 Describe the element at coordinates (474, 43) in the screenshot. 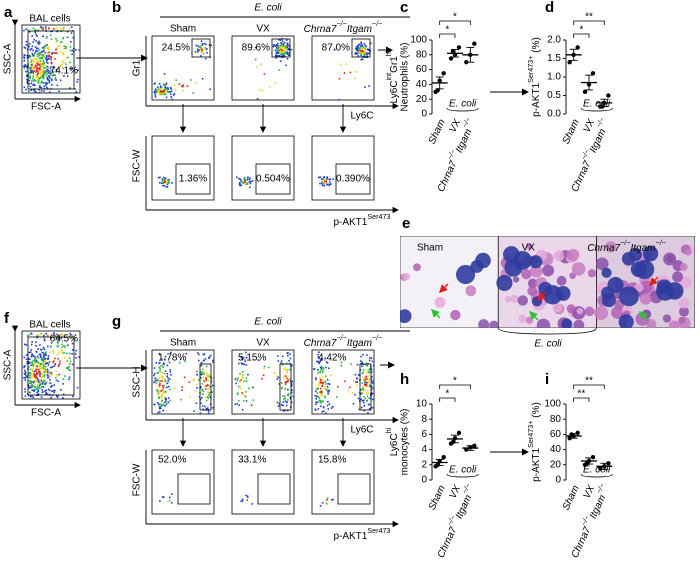

I see `data-point` at that location.